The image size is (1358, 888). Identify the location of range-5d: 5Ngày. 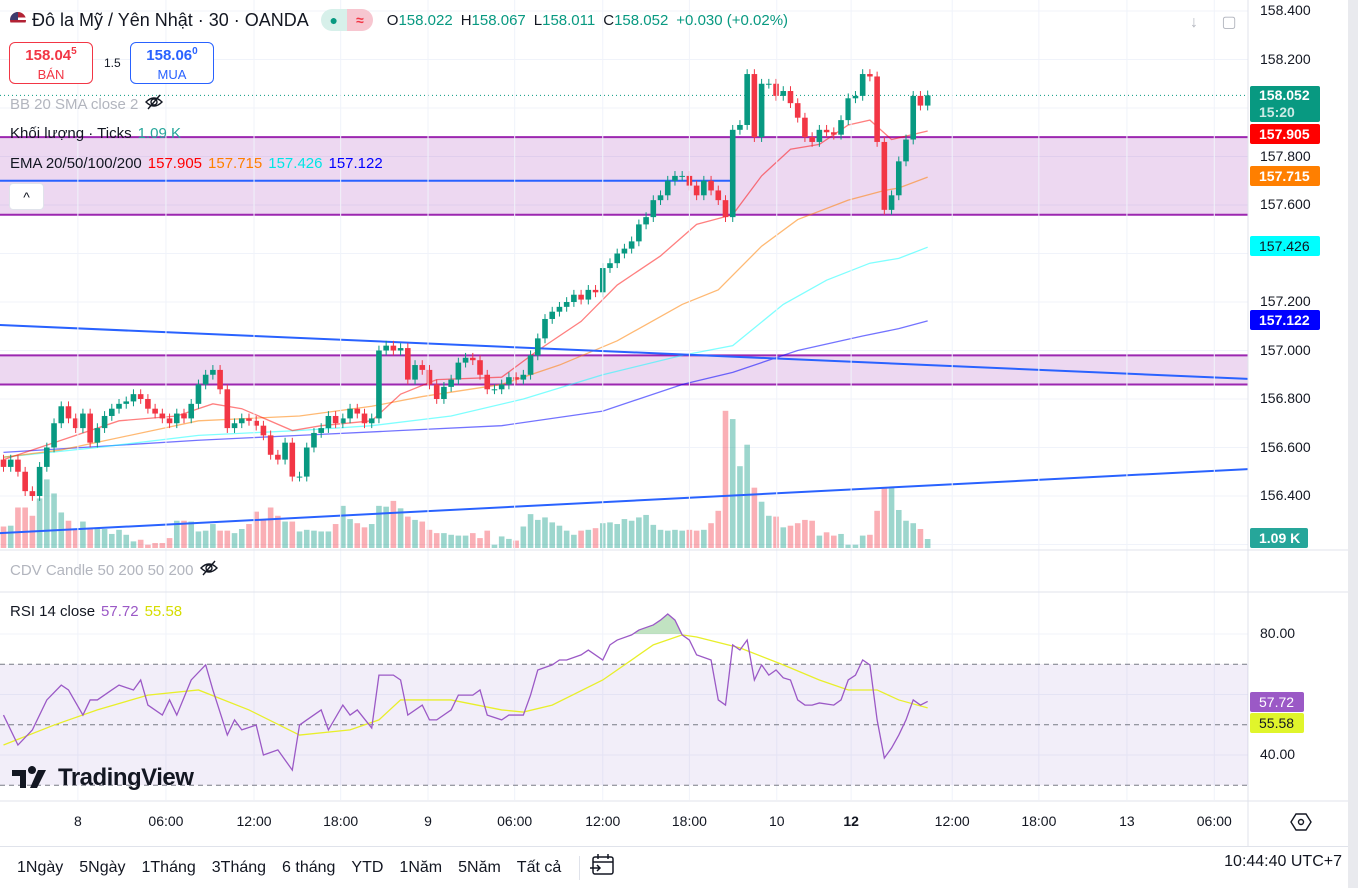
(102, 867).